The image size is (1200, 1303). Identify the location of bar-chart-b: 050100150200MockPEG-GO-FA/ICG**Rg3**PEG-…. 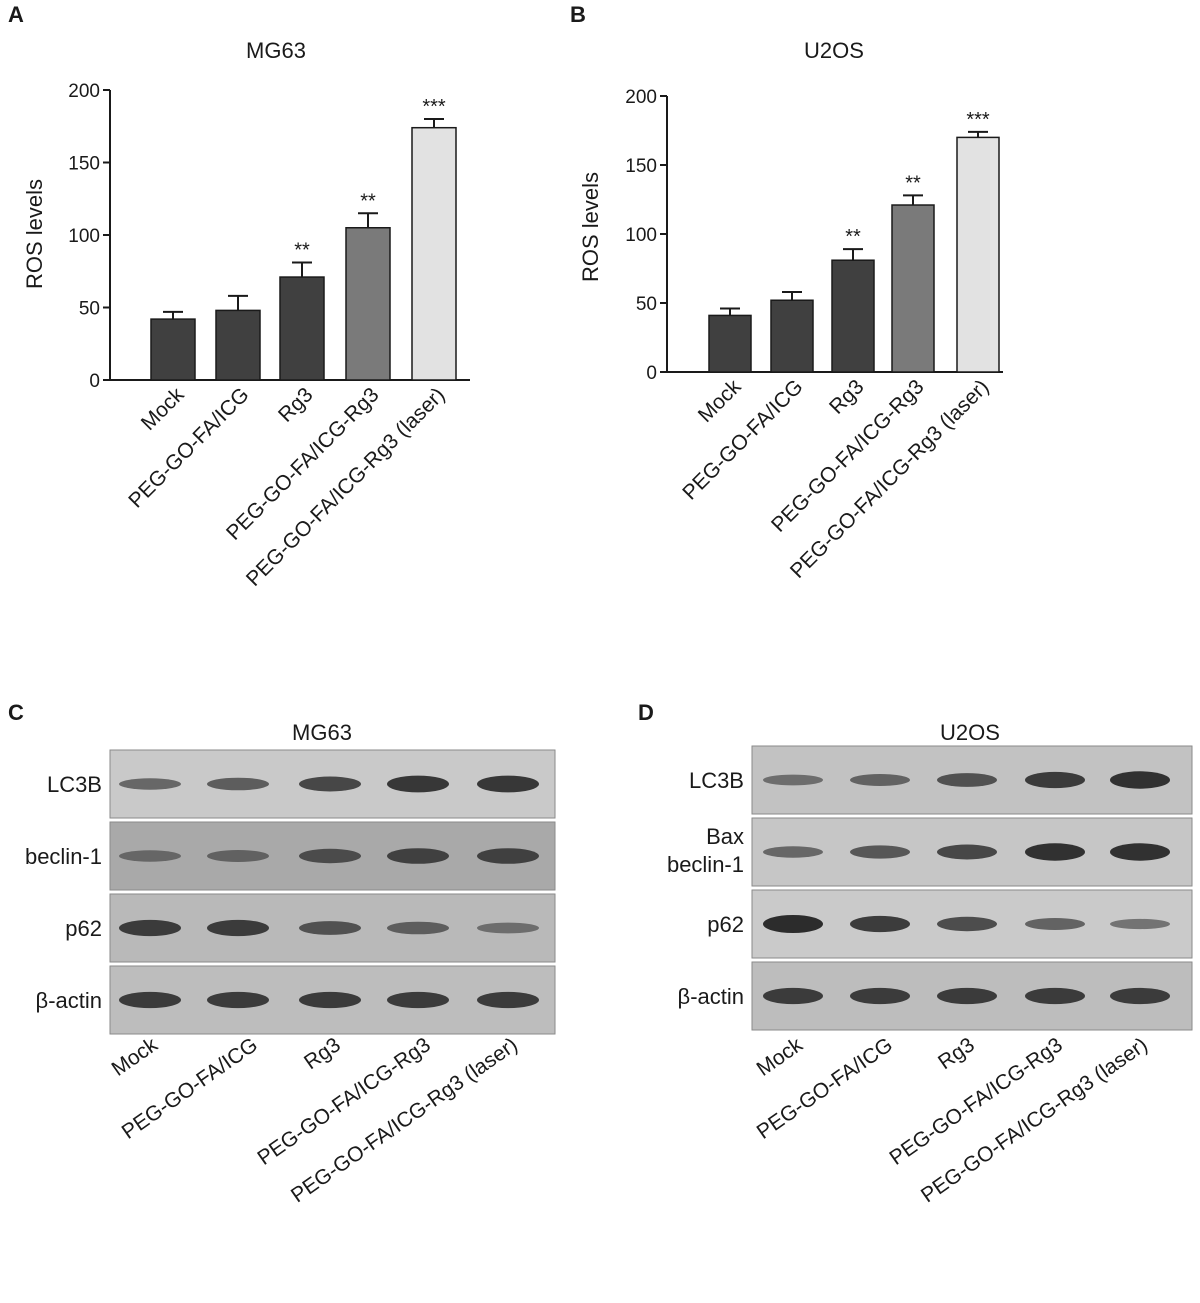
(814, 335).